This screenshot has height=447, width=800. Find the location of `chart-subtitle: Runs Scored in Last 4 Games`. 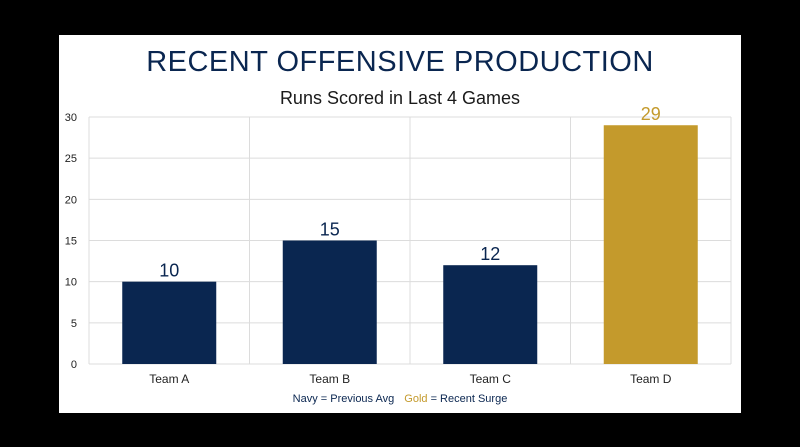

chart-subtitle: Runs Scored in Last 4 Games is located at coordinates (400, 98).